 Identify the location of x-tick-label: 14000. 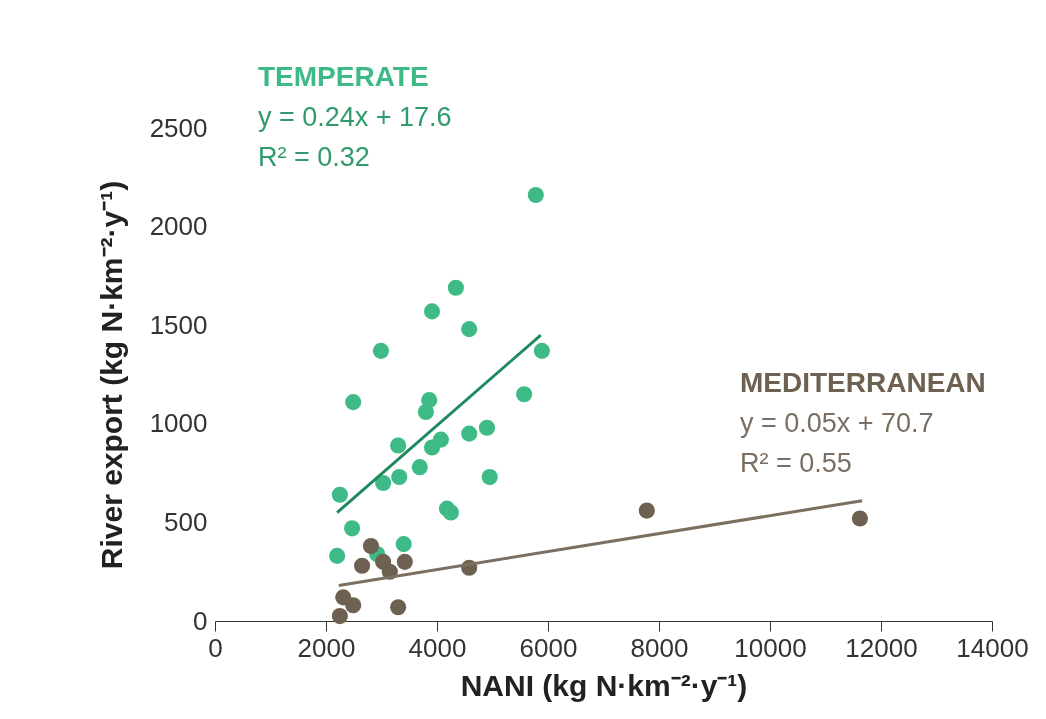
(992, 647).